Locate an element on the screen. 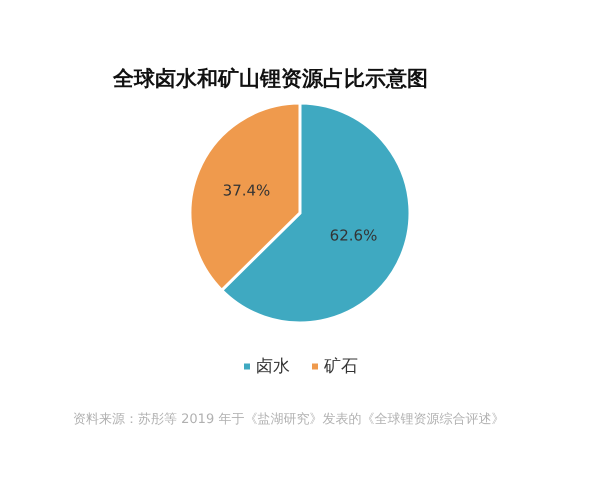  data-label: 62.6% is located at coordinates (354, 235).